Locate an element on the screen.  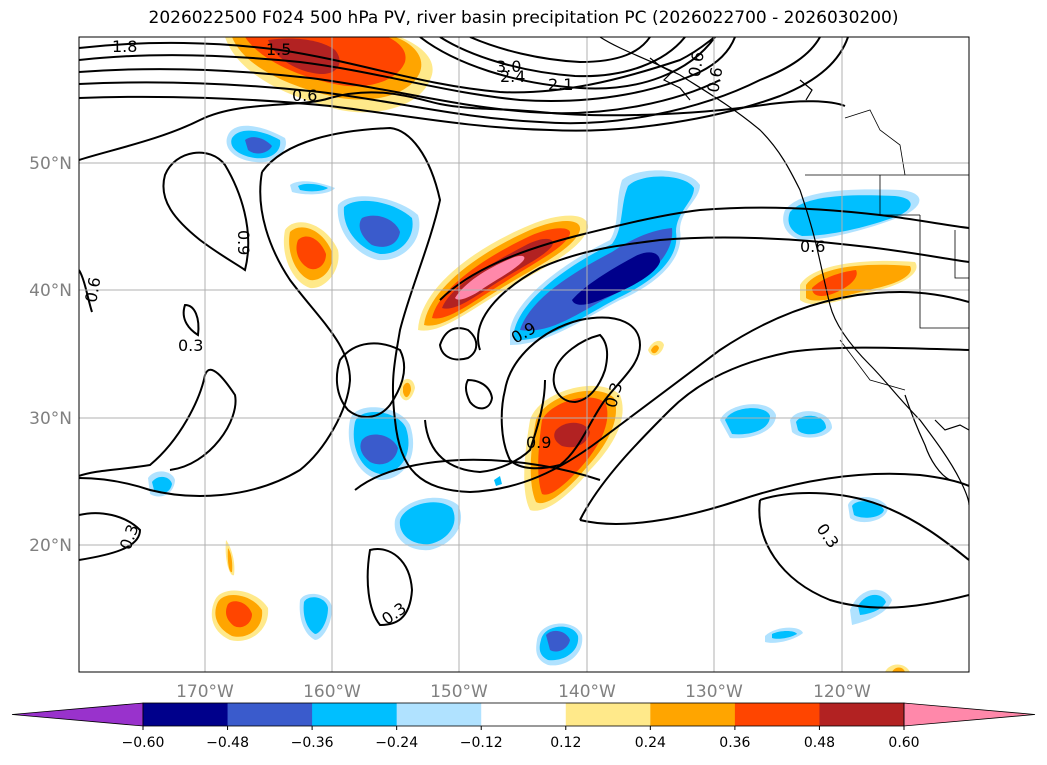
lon-label-120w: 120°W is located at coordinates (842, 692).